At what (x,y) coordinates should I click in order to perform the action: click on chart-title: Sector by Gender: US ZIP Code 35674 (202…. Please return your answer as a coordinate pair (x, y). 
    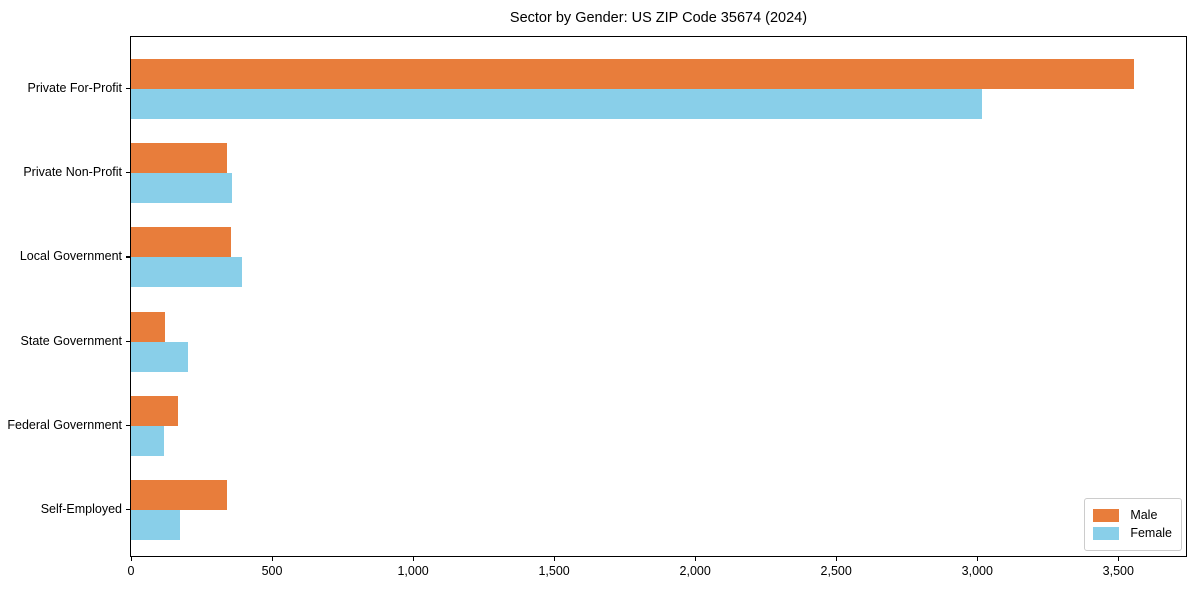
    Looking at the image, I should click on (658, 18).